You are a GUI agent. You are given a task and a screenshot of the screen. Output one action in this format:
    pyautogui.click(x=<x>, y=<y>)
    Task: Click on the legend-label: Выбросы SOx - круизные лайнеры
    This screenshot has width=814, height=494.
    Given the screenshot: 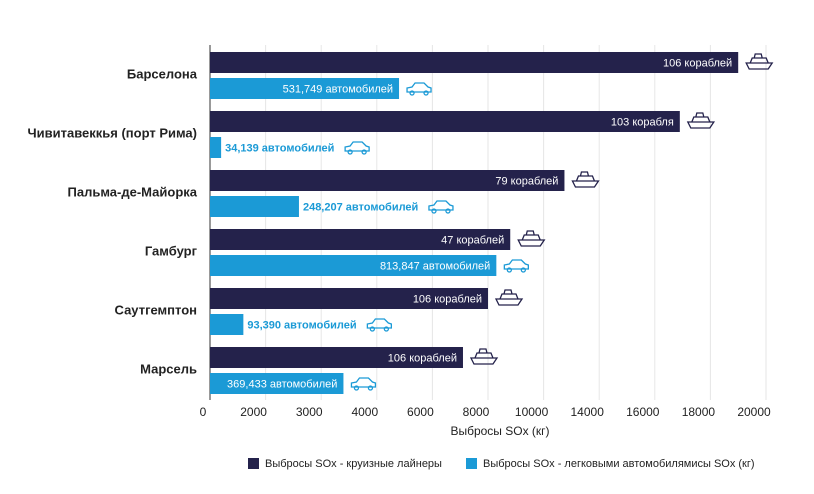 What is the action you would take?
    pyautogui.click(x=353, y=464)
    